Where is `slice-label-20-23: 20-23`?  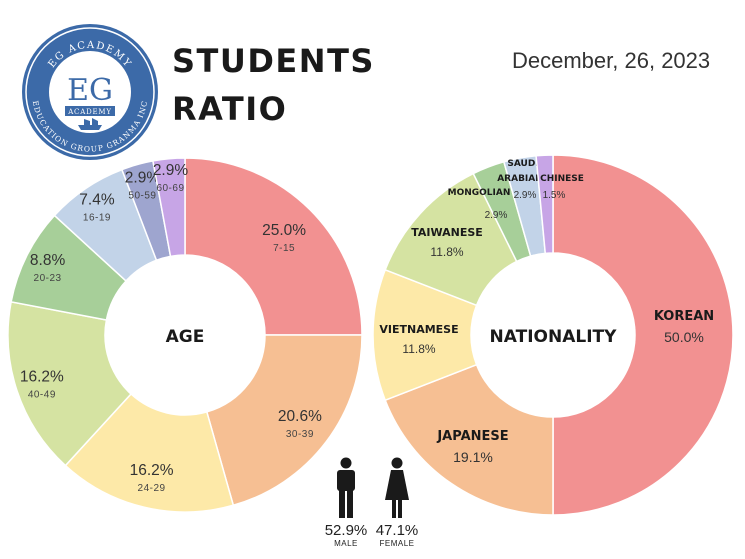
slice-label-20-23: 20-23 is located at coordinates (48, 278).